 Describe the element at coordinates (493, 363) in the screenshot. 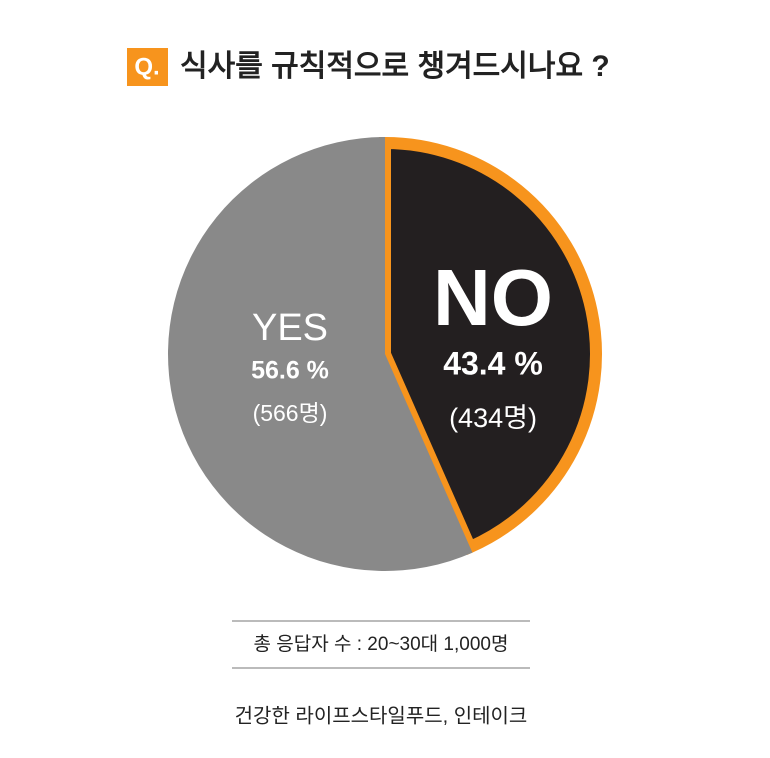

I see `value-label: 43.4 %` at that location.